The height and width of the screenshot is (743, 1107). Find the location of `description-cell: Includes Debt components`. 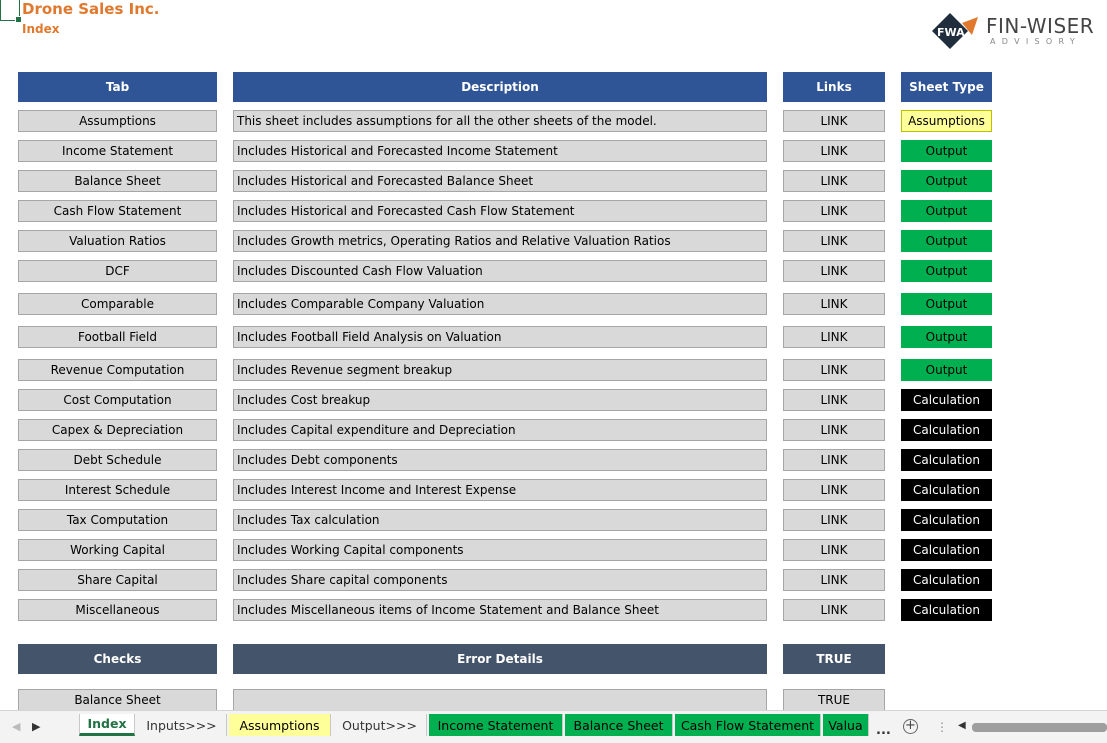

description-cell: Includes Debt components is located at coordinates (500, 460).